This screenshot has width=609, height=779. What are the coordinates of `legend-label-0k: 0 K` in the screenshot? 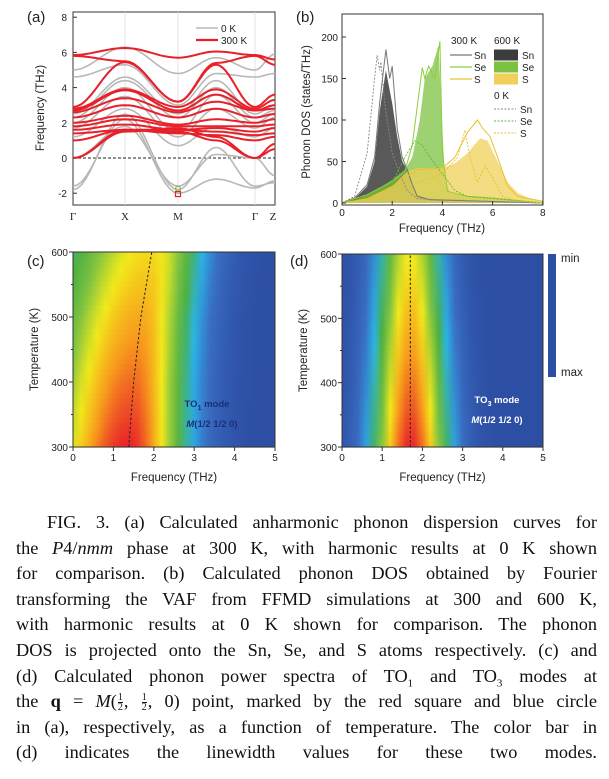 It's located at (228, 29).